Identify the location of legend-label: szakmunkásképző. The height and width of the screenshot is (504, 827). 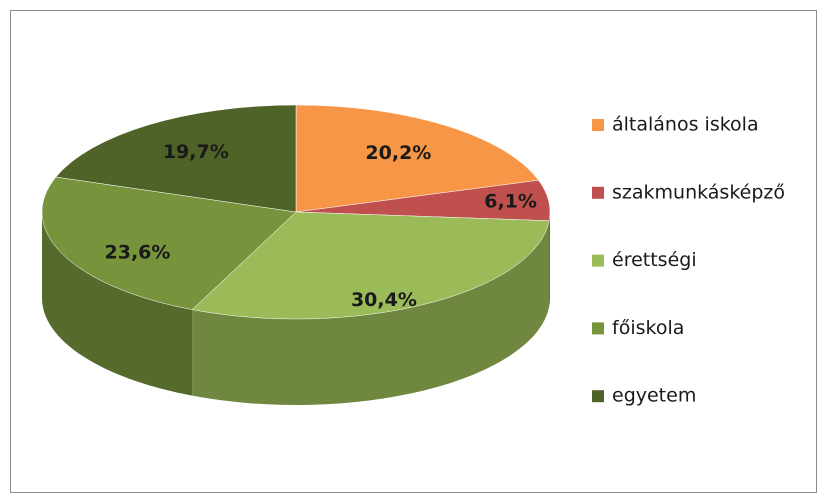
(698, 192).